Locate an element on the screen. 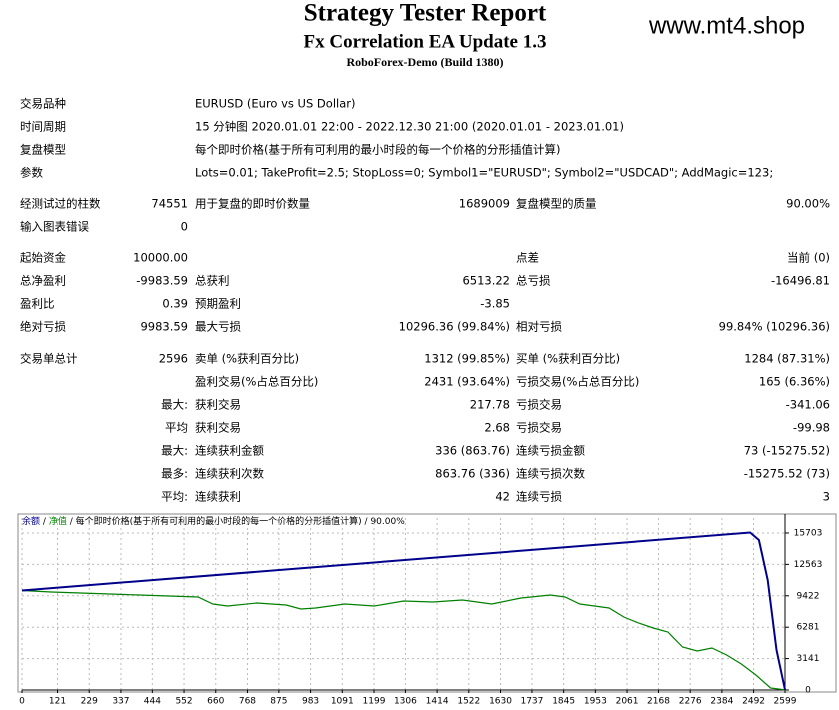  table-cell: 复盘模型 is located at coordinates (43, 150).